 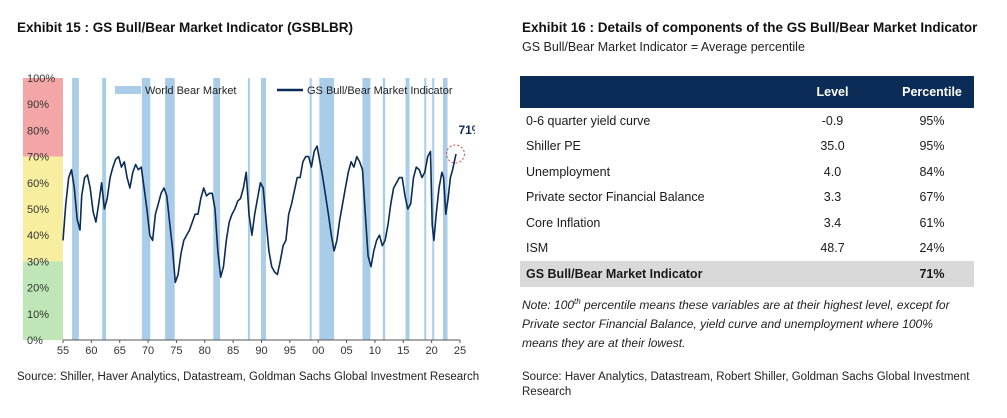 What do you see at coordinates (932, 248) in the screenshot?
I see `row-percentile: 24%` at bounding box center [932, 248].